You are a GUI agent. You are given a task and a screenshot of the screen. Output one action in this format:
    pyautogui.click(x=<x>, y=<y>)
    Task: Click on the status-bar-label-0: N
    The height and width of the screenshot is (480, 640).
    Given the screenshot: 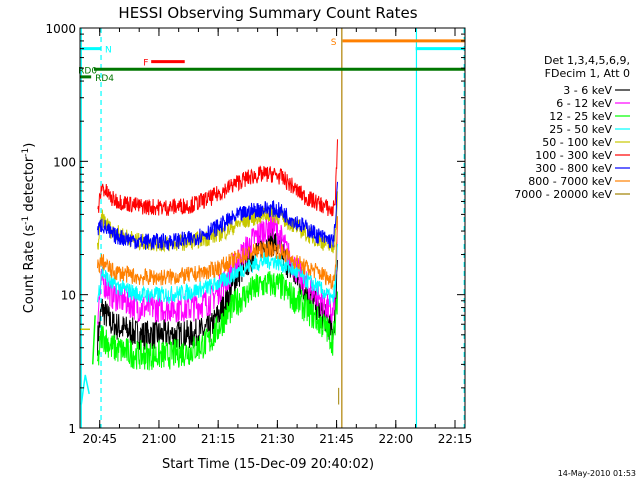 What is the action you would take?
    pyautogui.click(x=108, y=51)
    